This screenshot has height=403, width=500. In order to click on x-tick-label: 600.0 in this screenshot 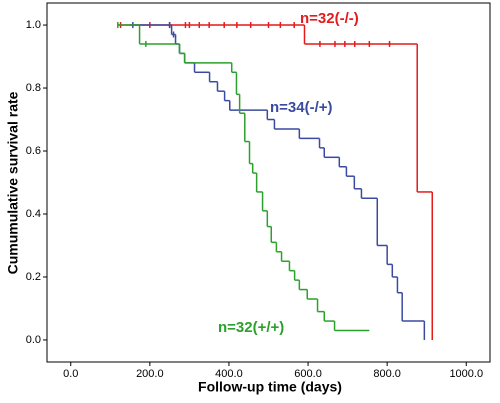, I will do `click(308, 374)`.